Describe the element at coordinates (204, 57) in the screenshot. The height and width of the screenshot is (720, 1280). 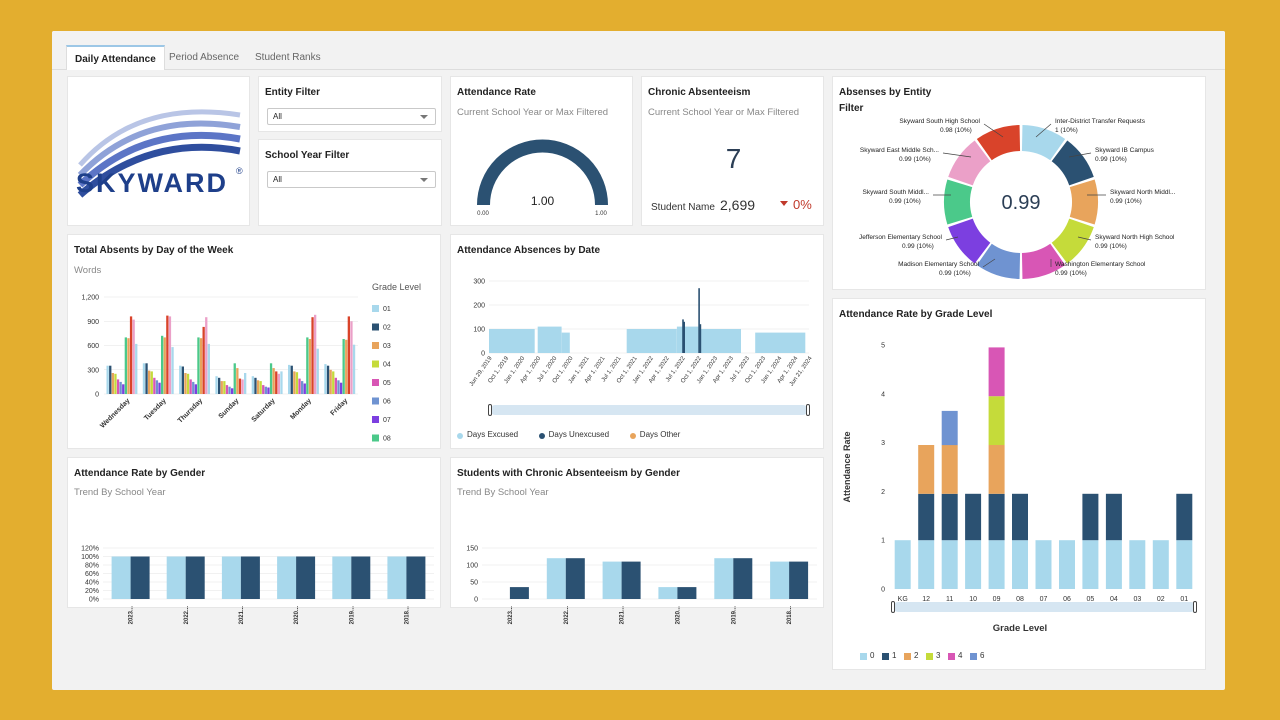
I see `tab-period-absence: Period Absence` at that location.